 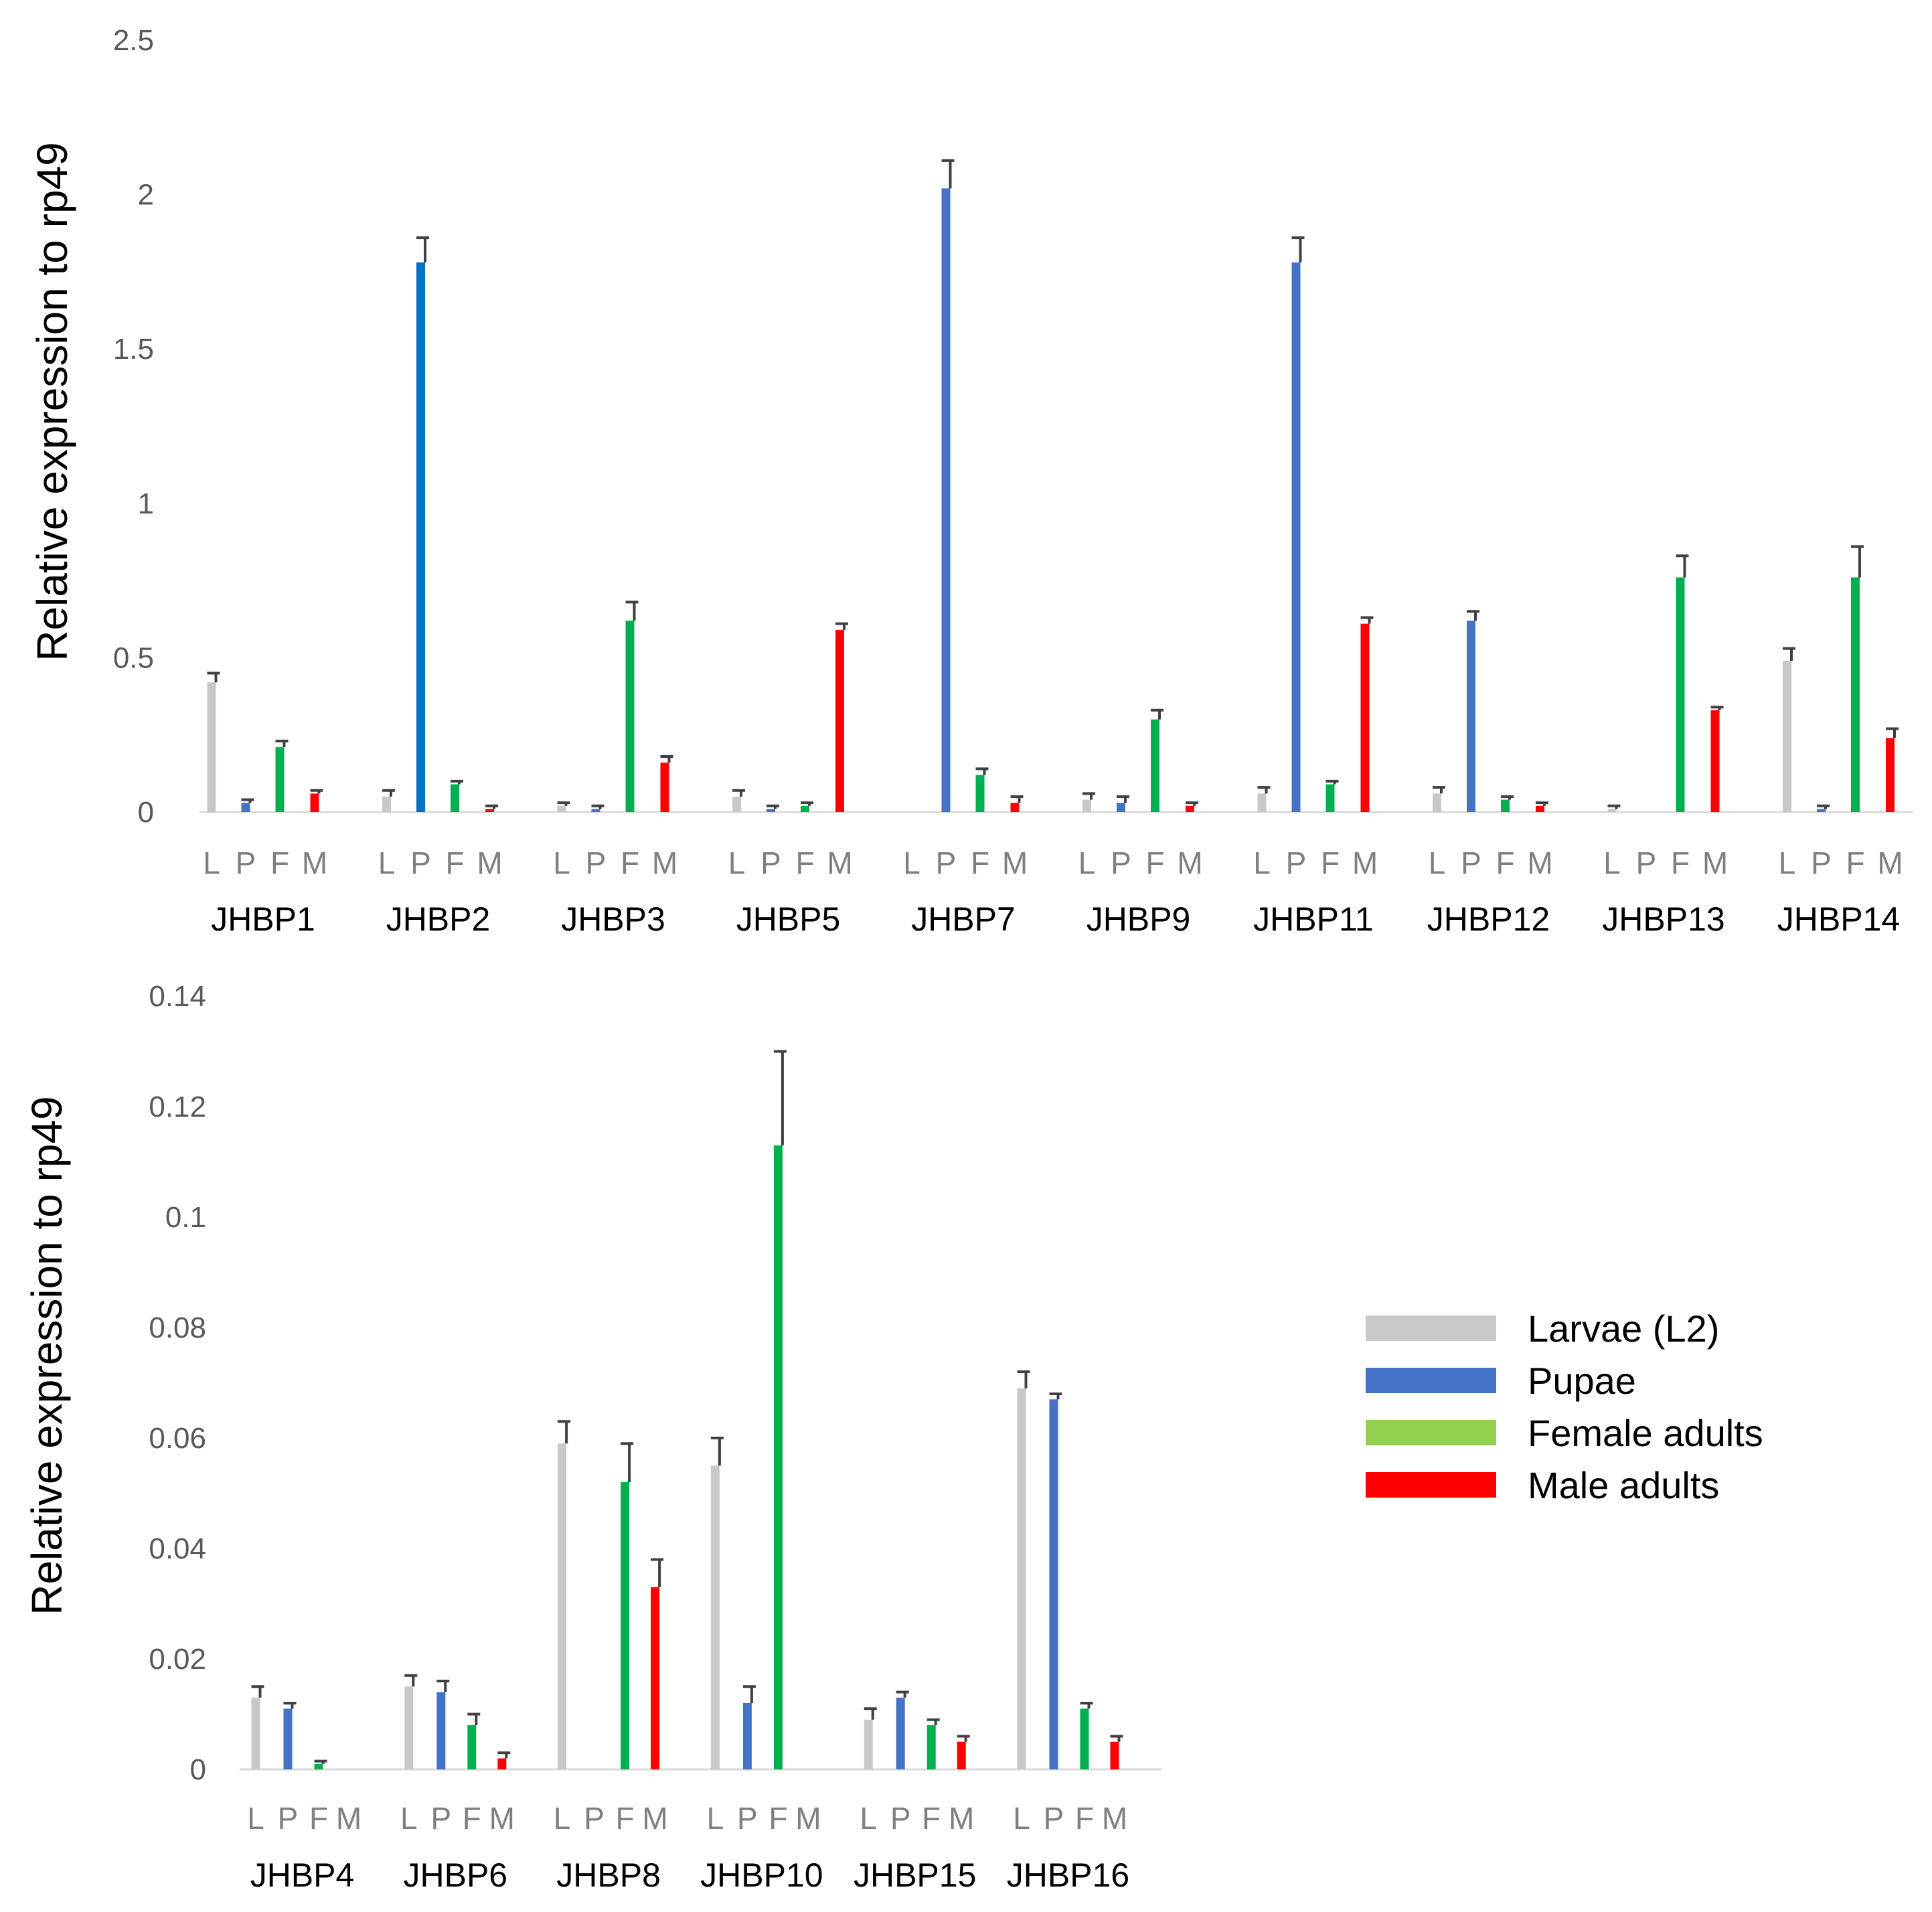 What do you see at coordinates (177, 1659) in the screenshot?
I see `chart-bottom-y-tick-label: 0.02` at bounding box center [177, 1659].